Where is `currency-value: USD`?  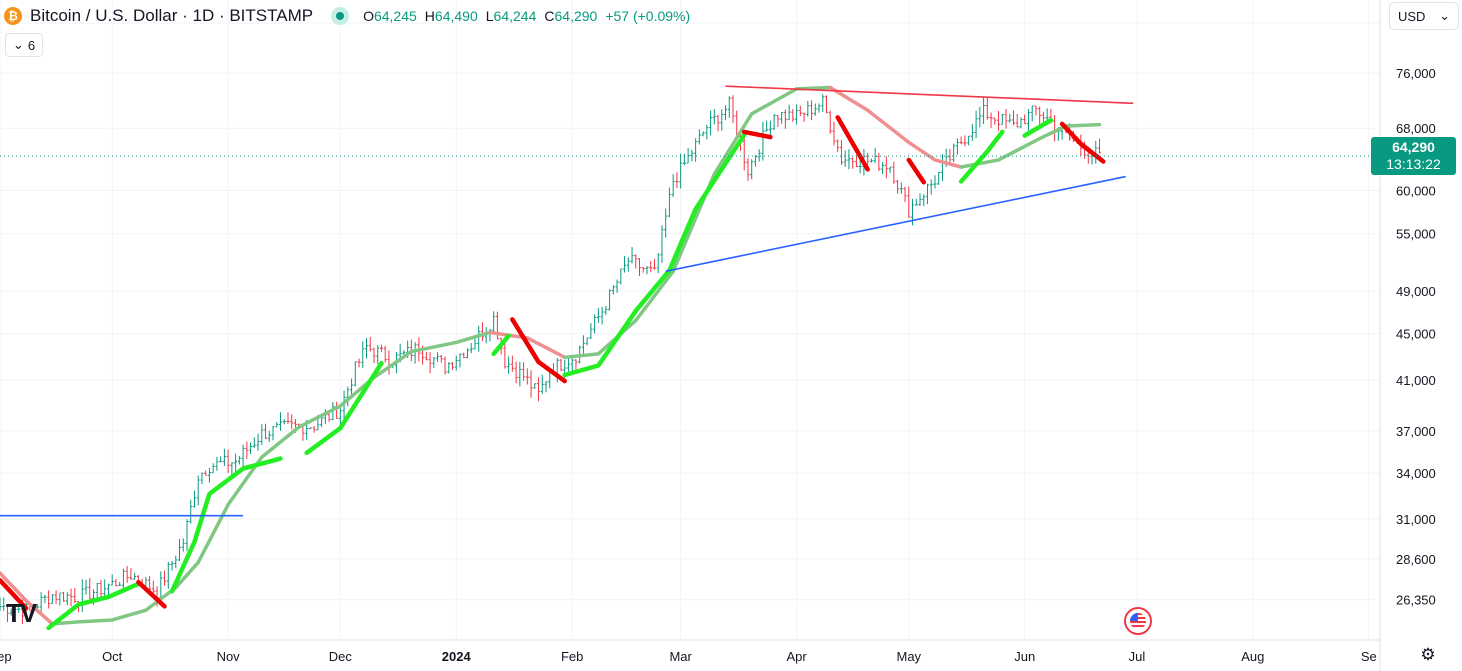
currency-value: USD is located at coordinates (1412, 16).